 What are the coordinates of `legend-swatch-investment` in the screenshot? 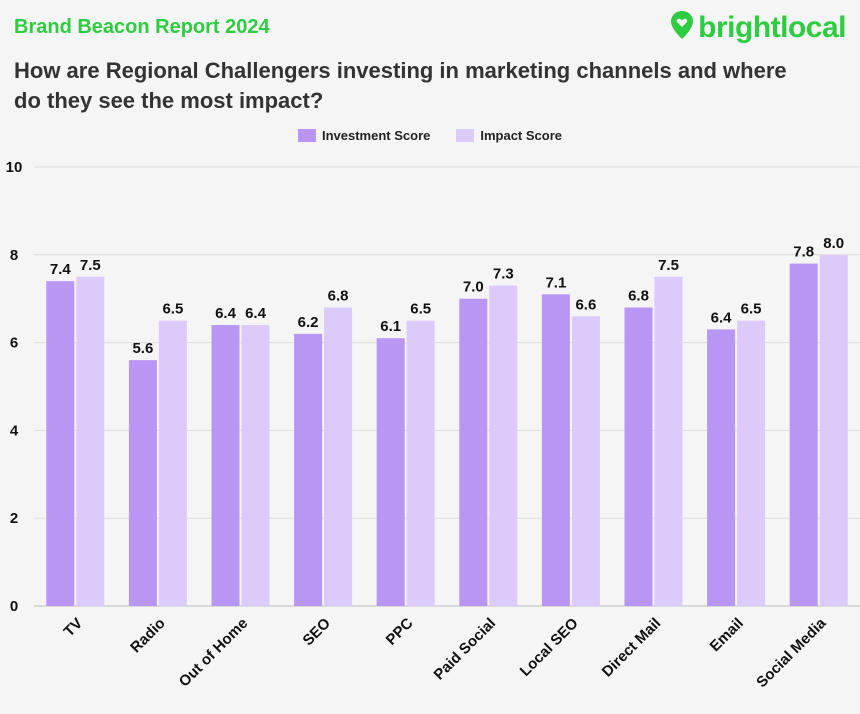 It's located at (306, 135).